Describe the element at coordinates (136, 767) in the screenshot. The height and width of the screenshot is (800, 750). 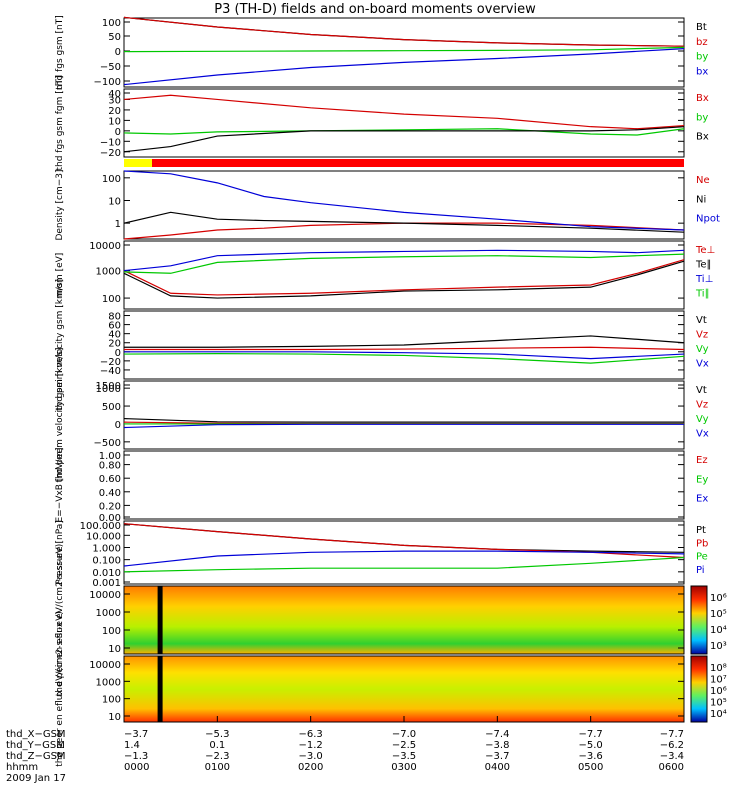
I see `ephemeris-value: 0000` at that location.